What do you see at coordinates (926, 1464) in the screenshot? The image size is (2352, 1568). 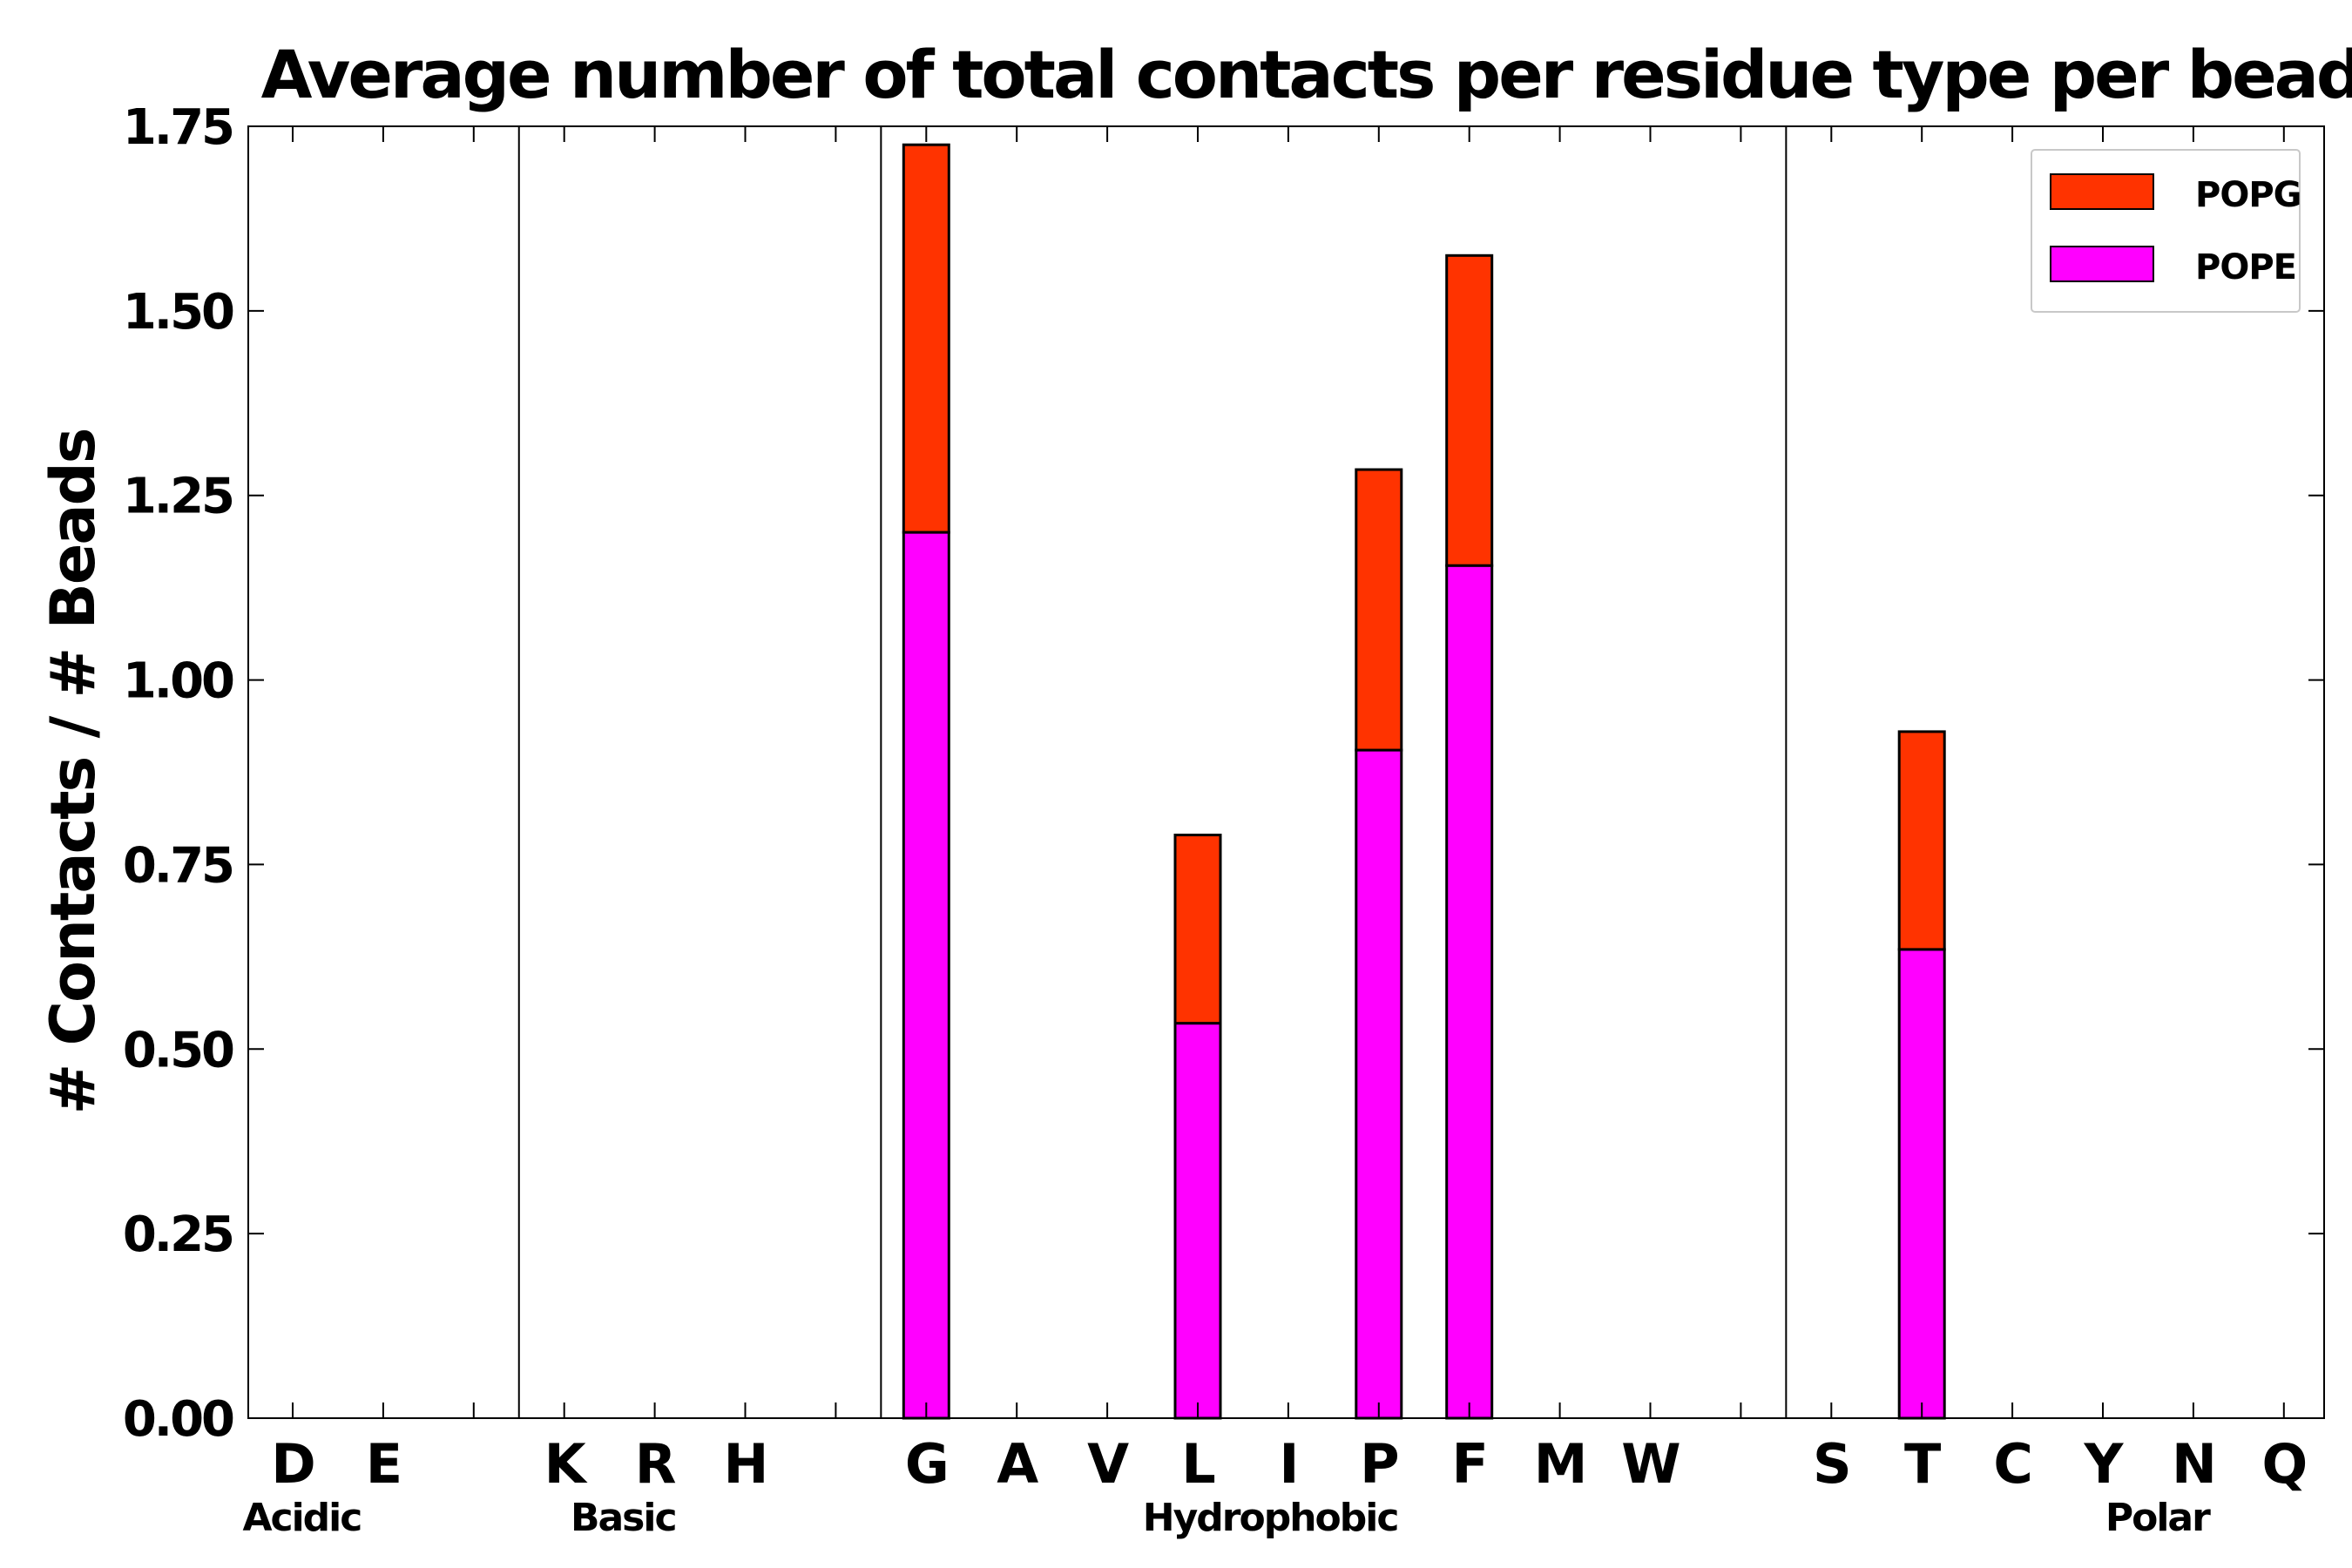 I see `x-tick-label-g: G` at bounding box center [926, 1464].